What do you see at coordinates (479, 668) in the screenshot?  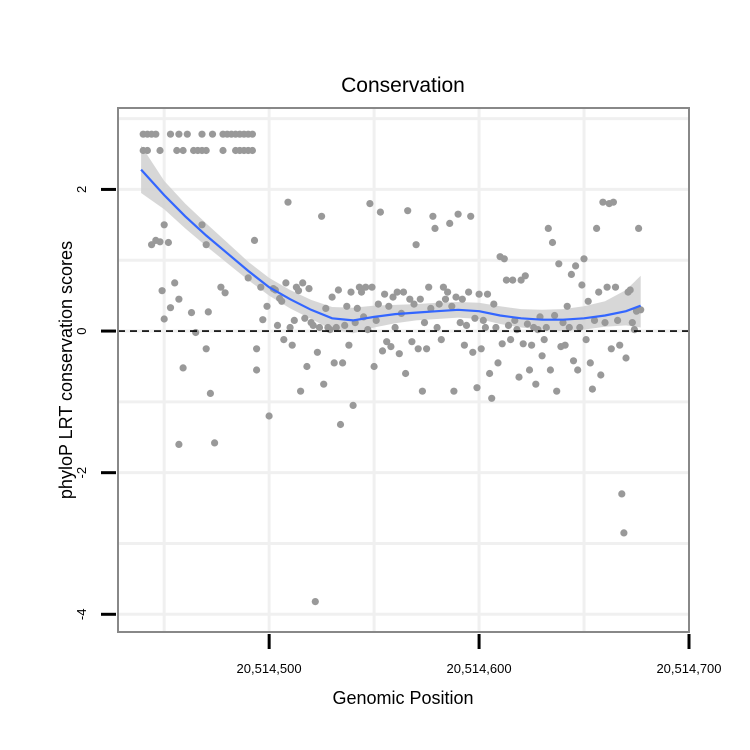 I see `x-tick-label: 20,514,600` at bounding box center [479, 668].